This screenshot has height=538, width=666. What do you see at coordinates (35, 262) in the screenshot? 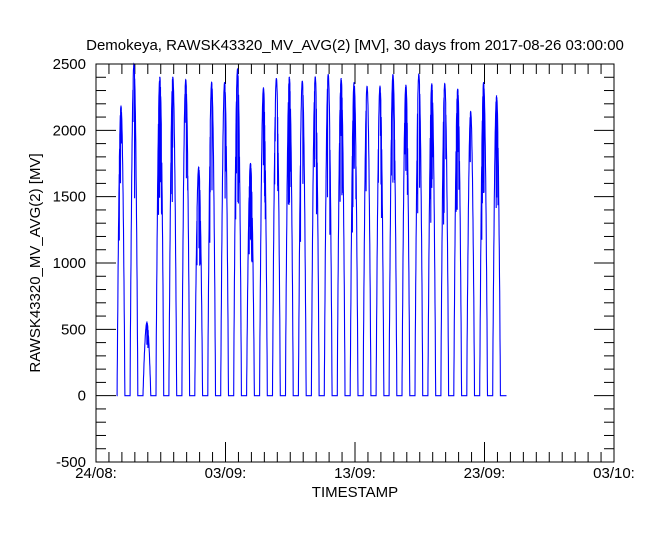
I see `y-axis-label: RAWSK43320_MV_AVG(2) [MV]` at bounding box center [35, 262].